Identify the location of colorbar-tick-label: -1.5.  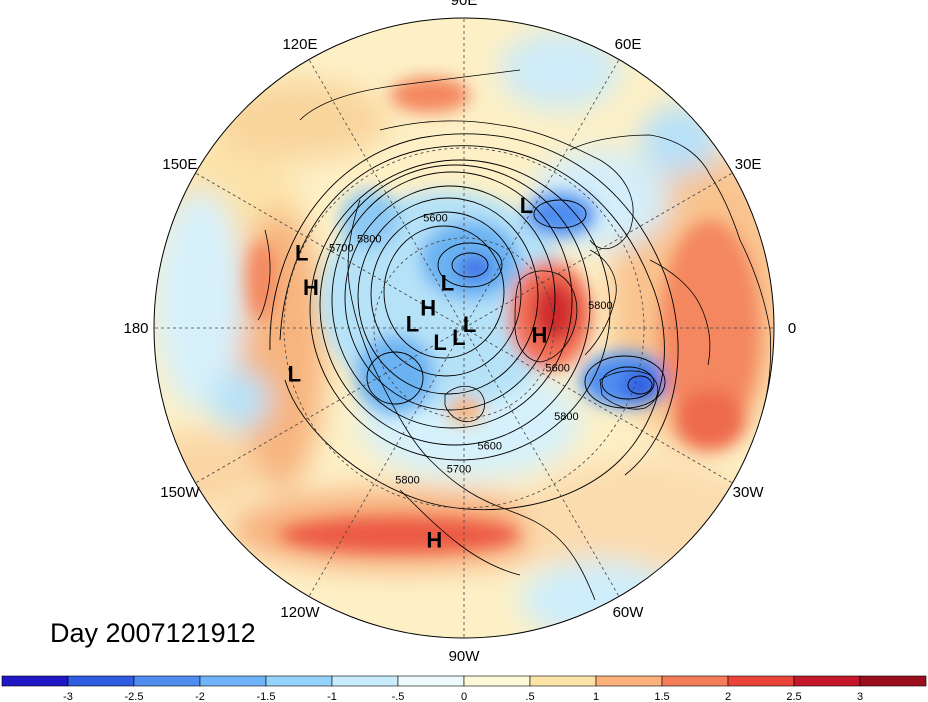
(266, 696).